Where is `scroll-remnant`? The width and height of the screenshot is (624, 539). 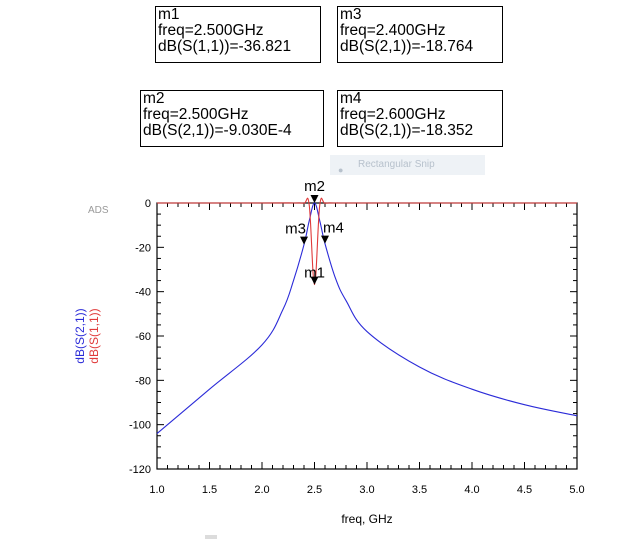
scroll-remnant is located at coordinates (211, 537).